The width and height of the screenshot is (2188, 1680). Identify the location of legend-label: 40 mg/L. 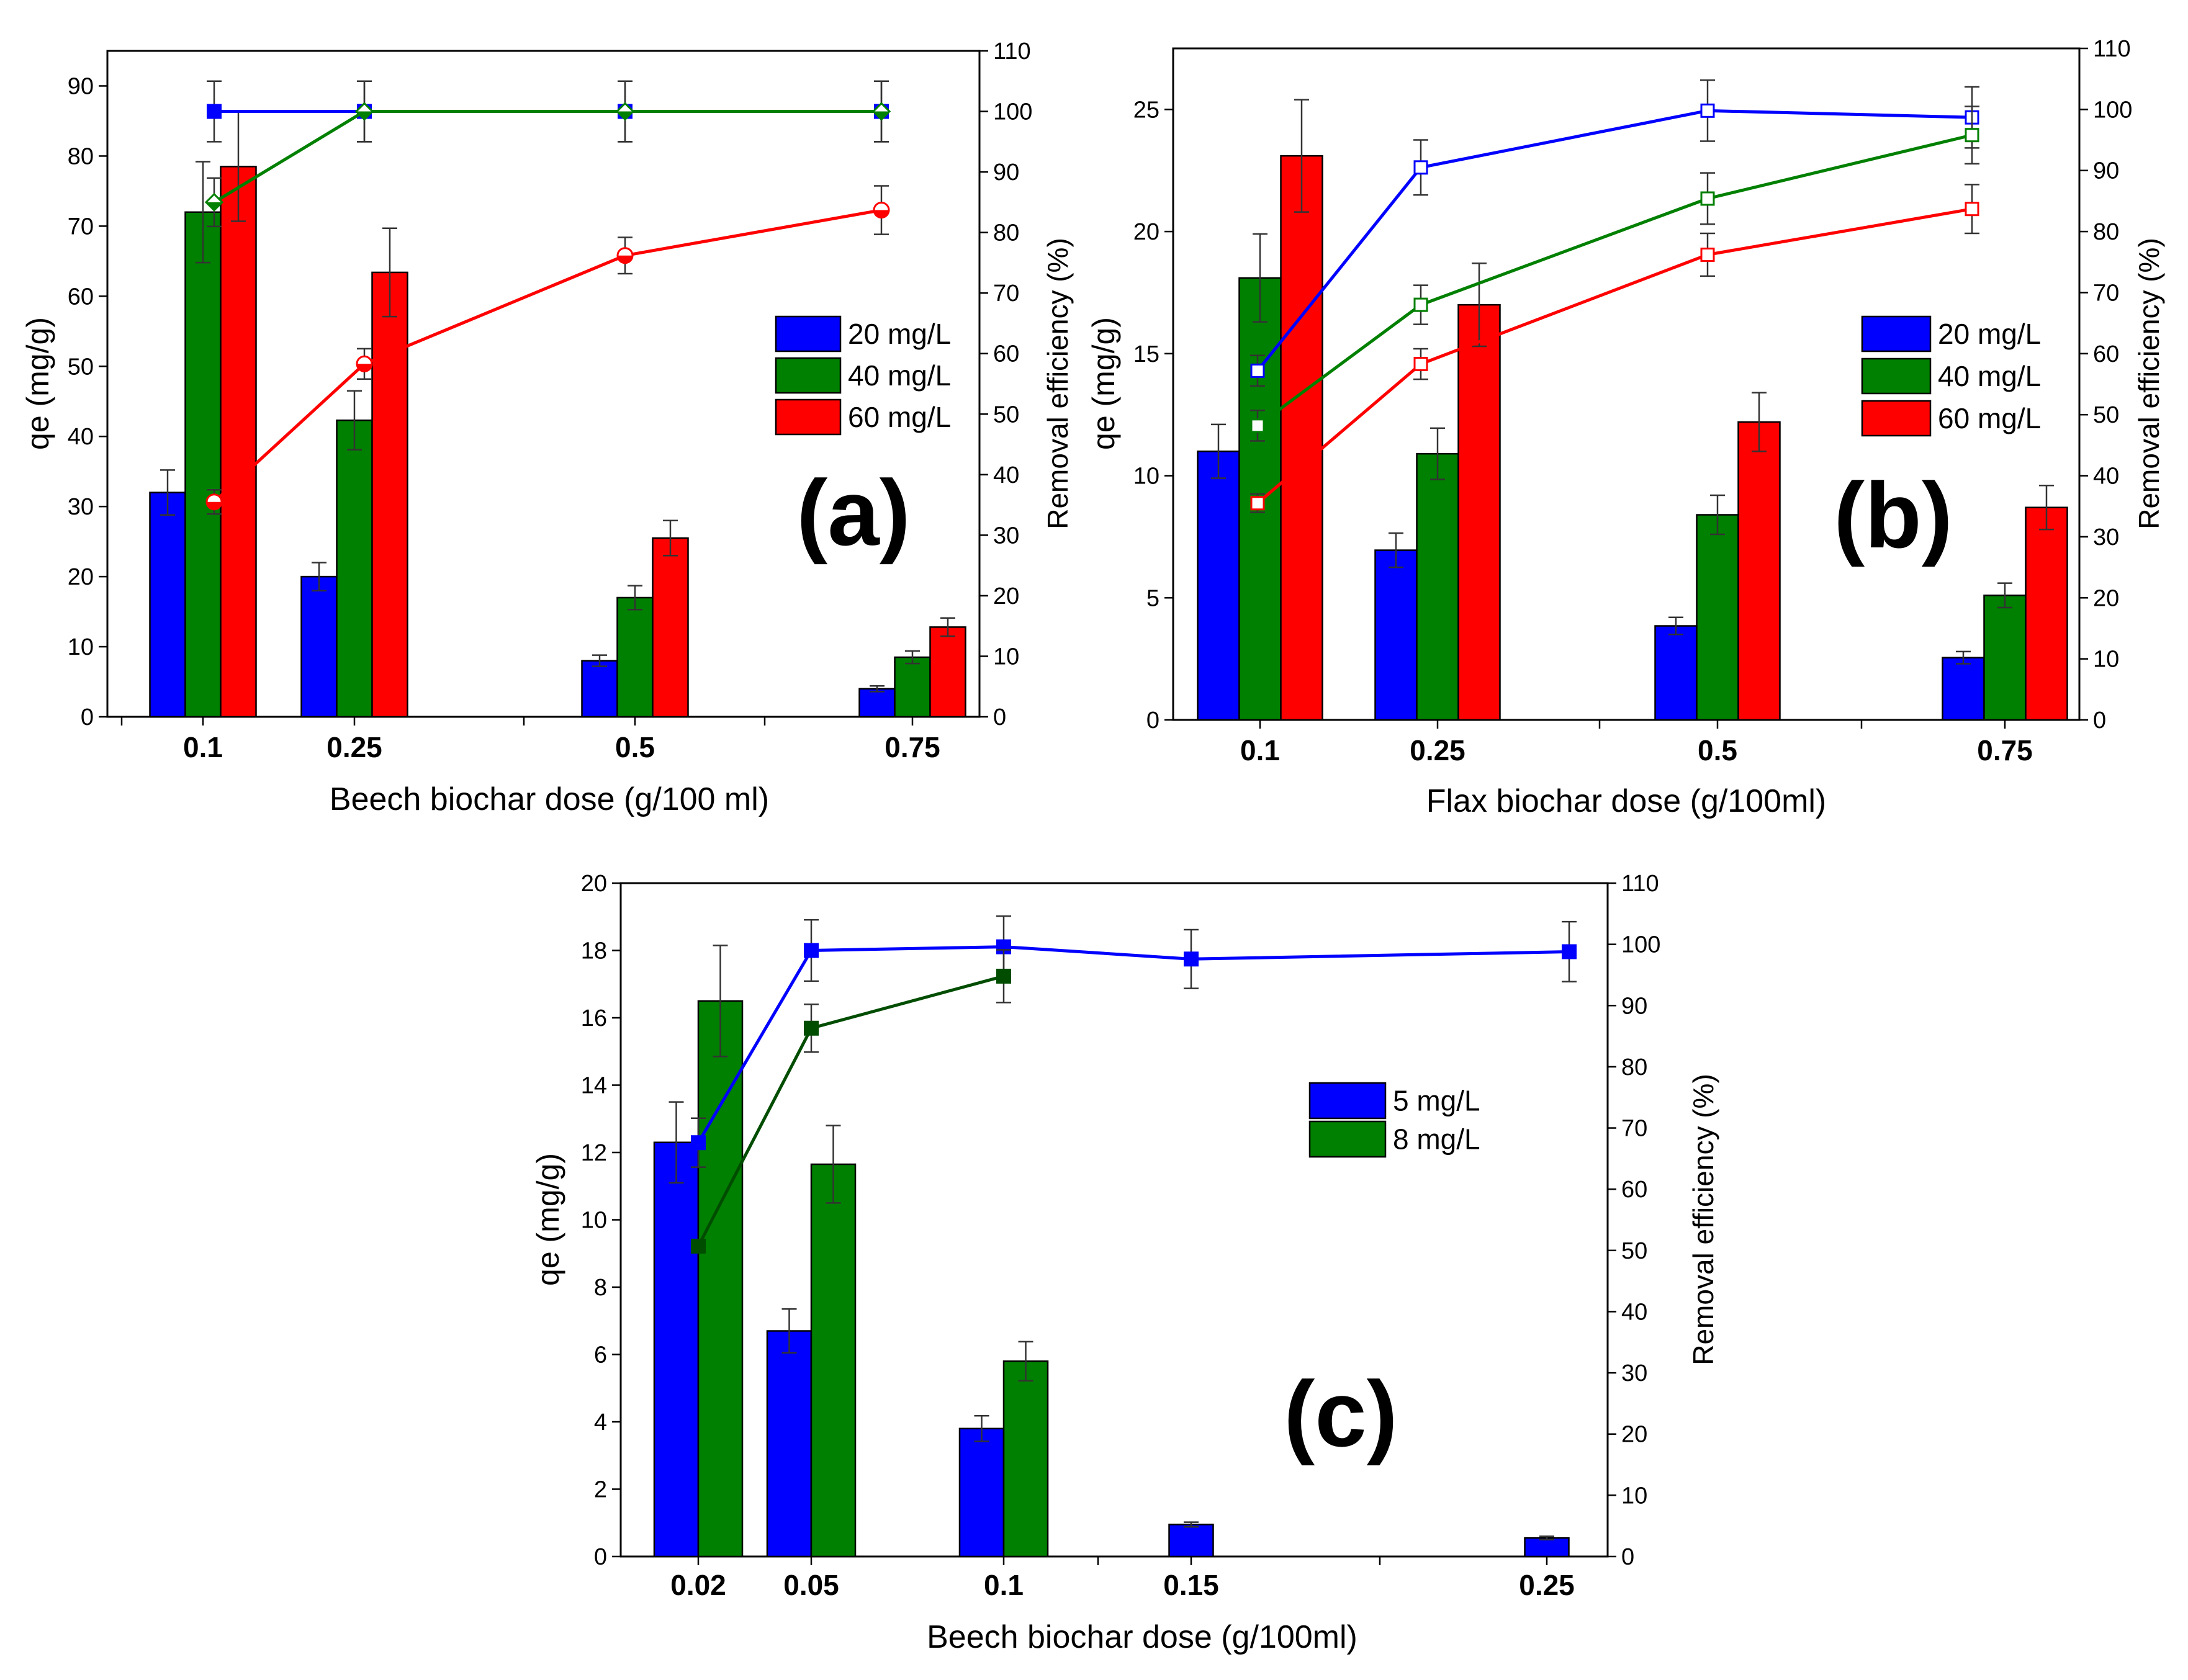
(900, 376).